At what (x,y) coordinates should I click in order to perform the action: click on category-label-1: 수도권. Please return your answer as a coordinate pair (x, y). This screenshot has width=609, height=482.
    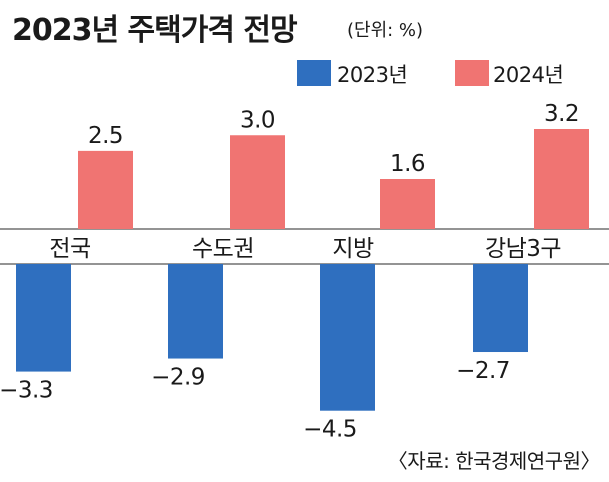
    Looking at the image, I should click on (223, 249).